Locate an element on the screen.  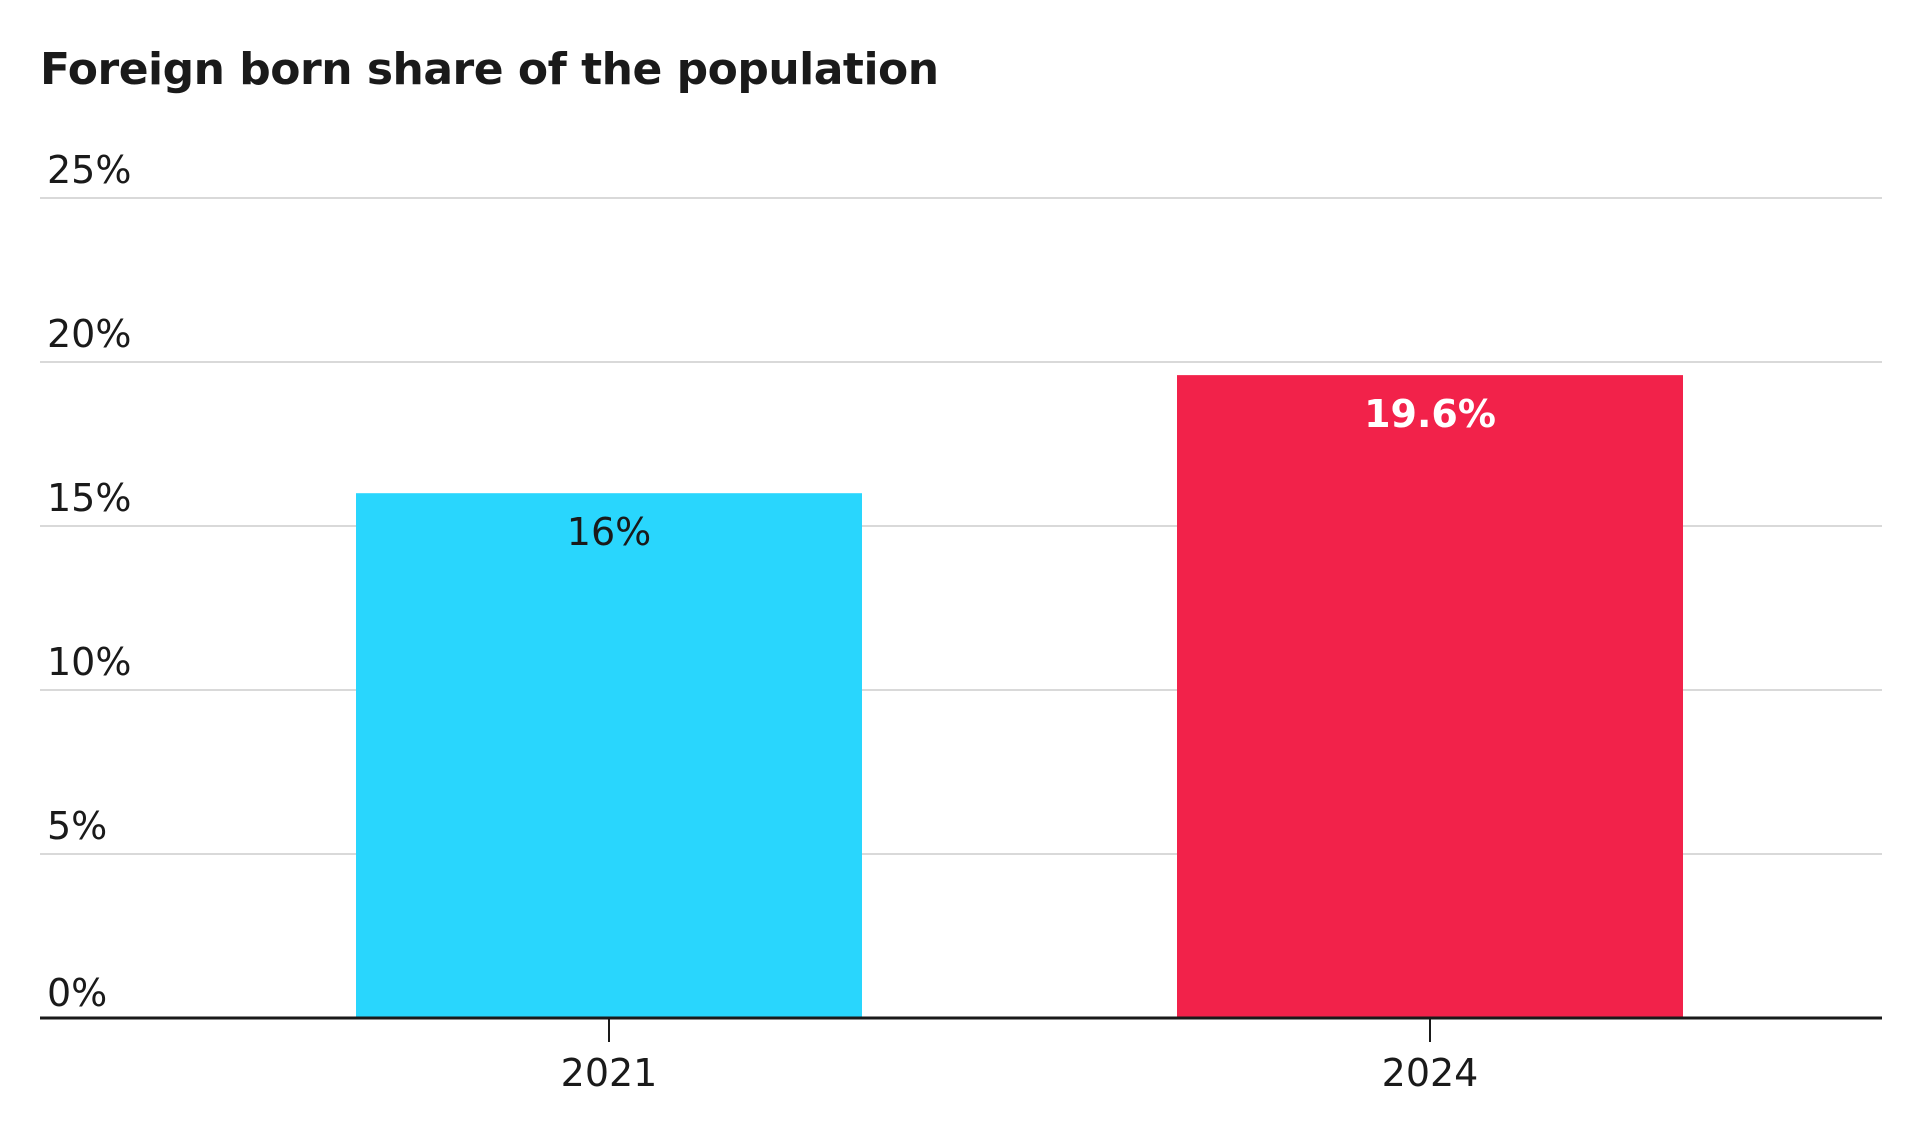
y-tick-label: 5% is located at coordinates (77, 826).